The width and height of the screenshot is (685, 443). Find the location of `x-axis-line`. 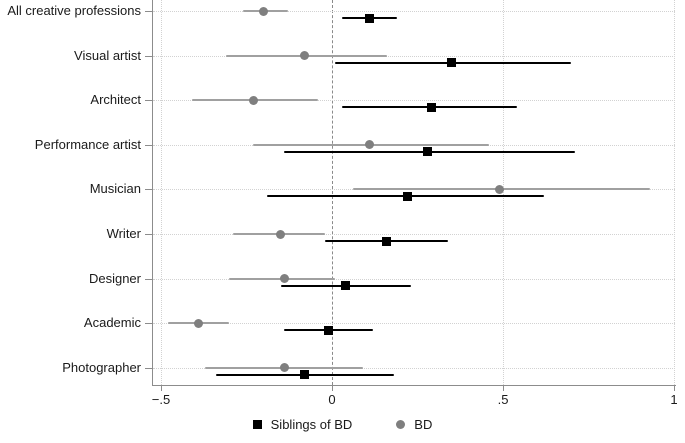

x-axis-line is located at coordinates (414, 385).